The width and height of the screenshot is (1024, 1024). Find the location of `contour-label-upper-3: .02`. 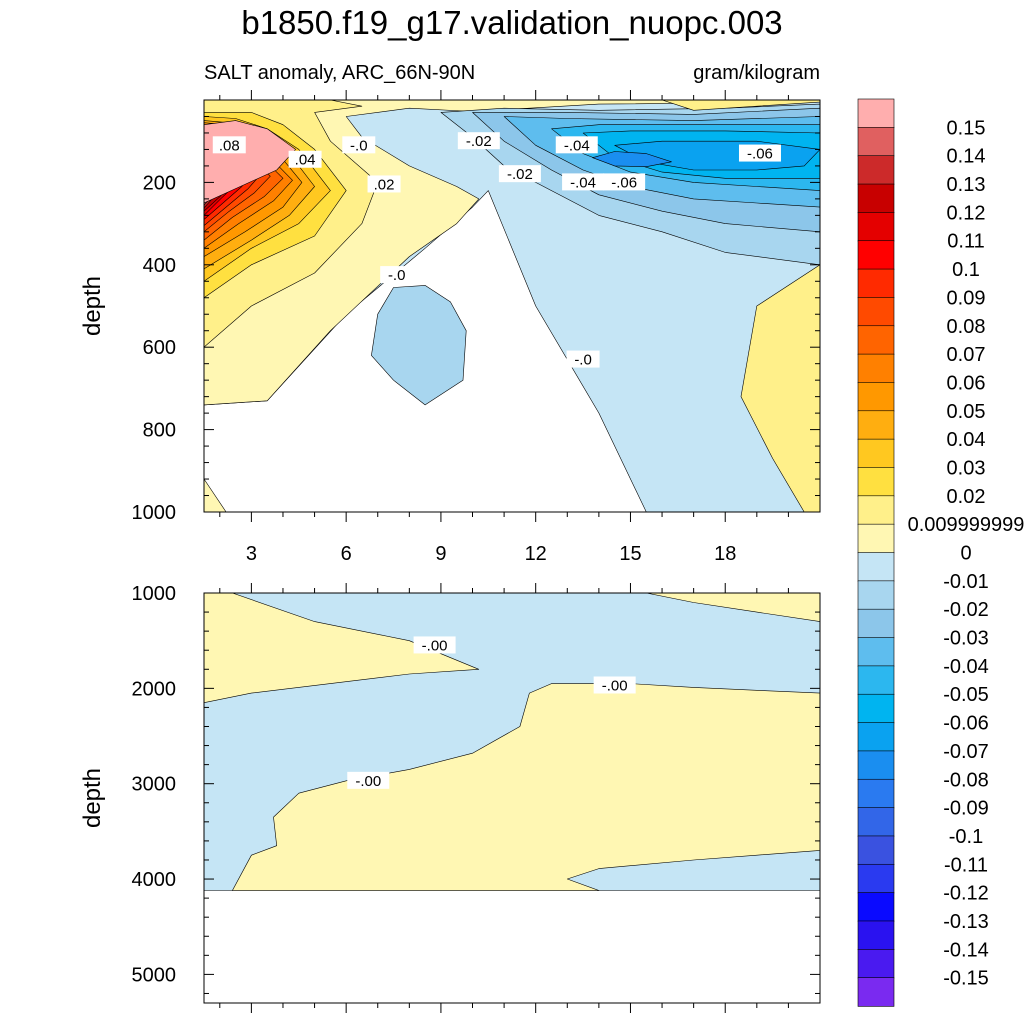

contour-label-upper-3: .02 is located at coordinates (384, 184).